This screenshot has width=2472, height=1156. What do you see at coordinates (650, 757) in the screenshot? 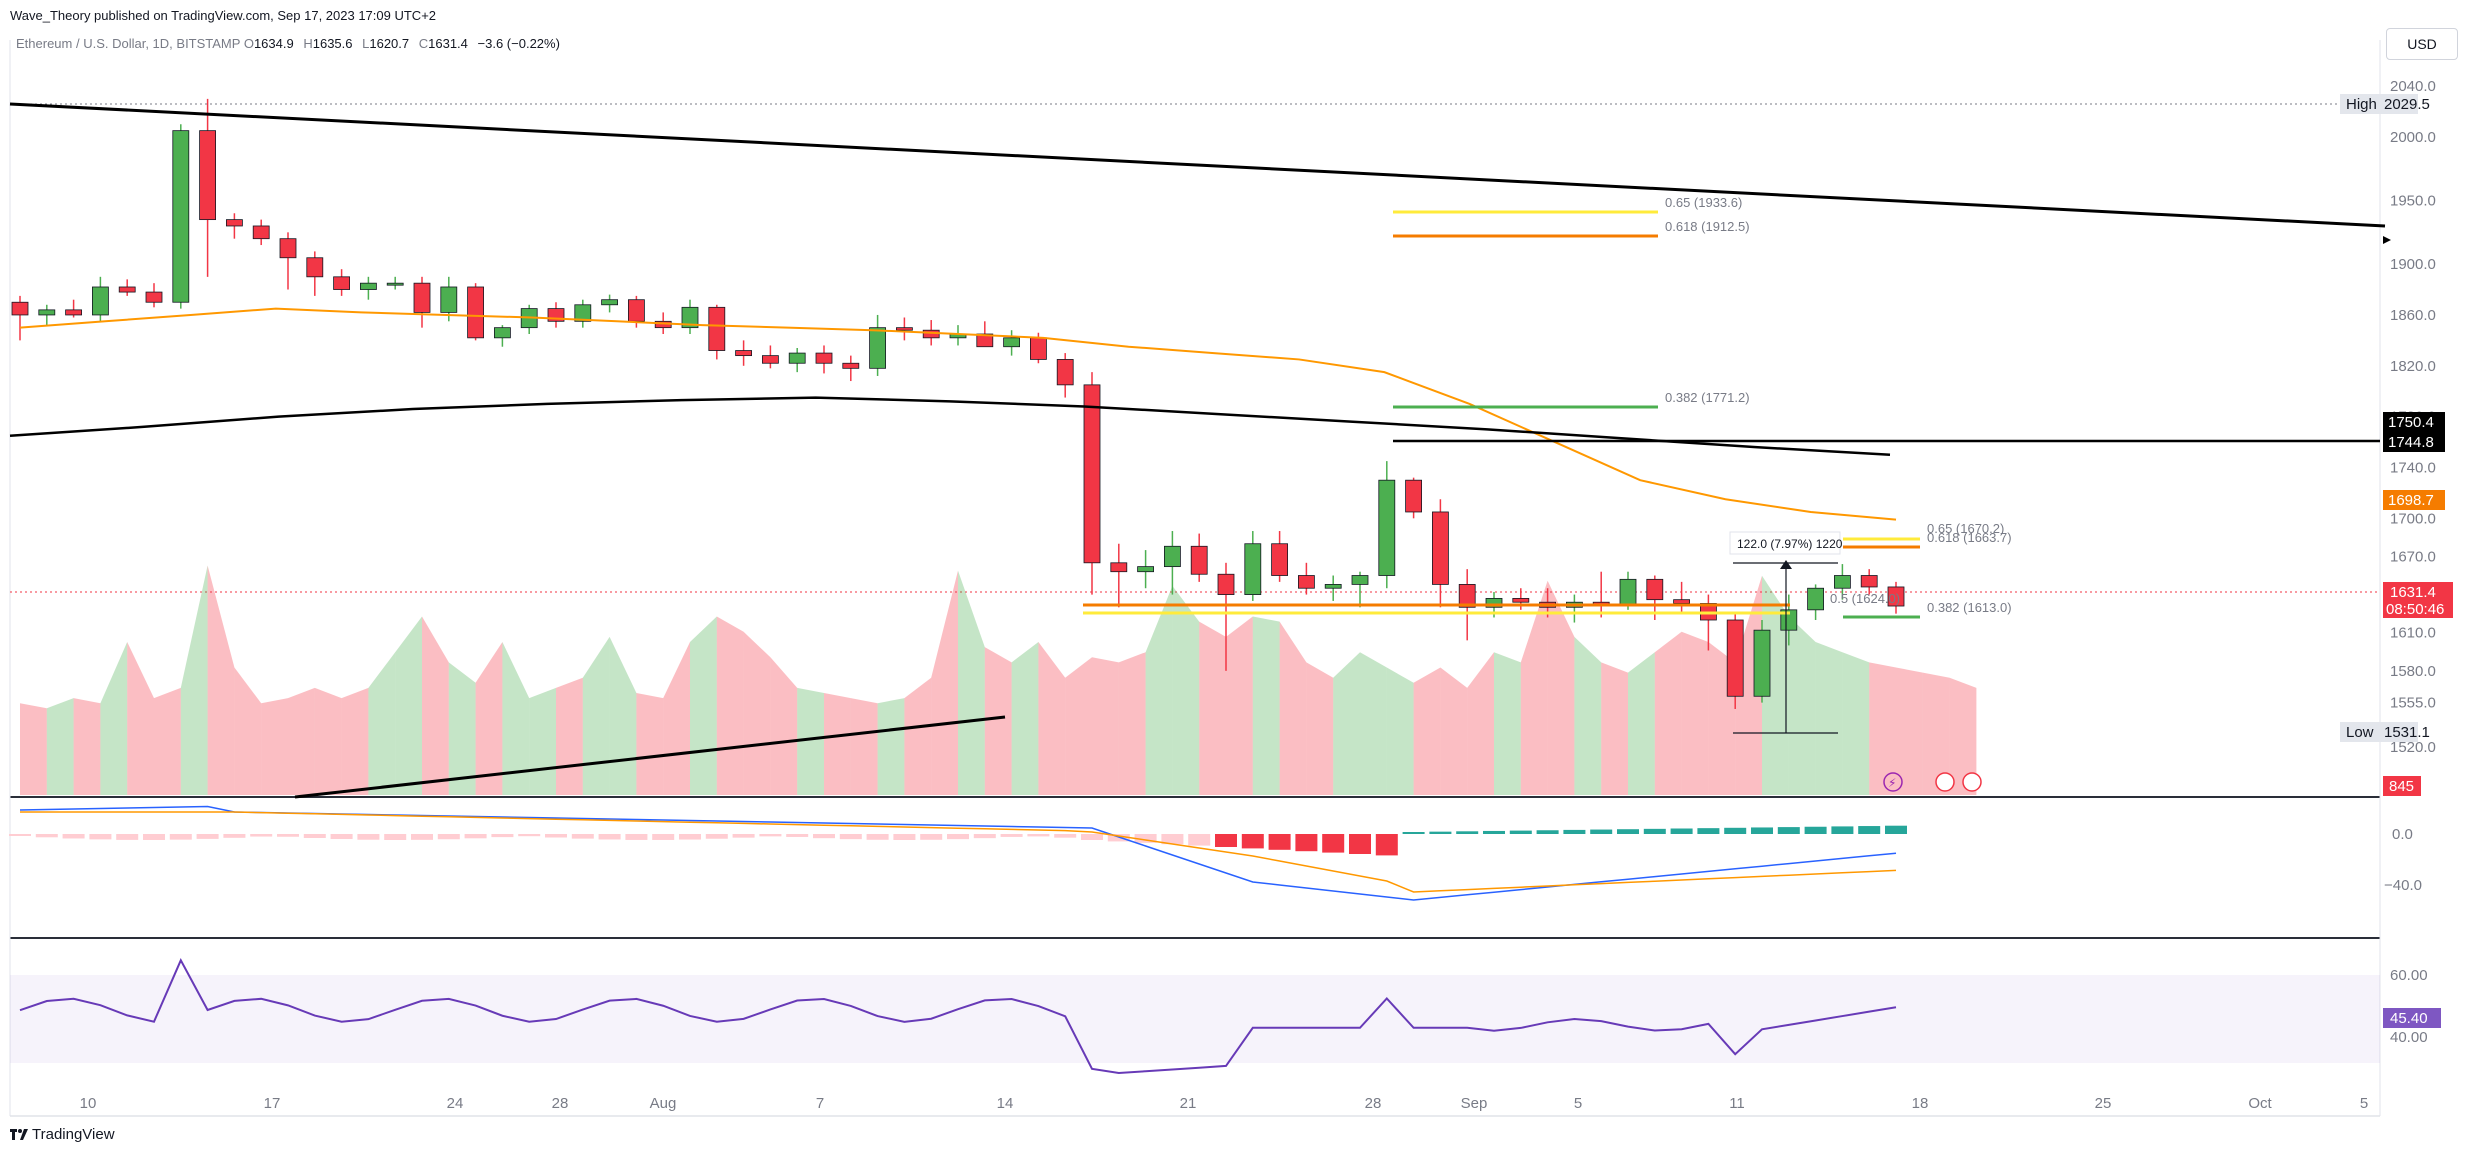
I see `ascending-trendline` at bounding box center [650, 757].